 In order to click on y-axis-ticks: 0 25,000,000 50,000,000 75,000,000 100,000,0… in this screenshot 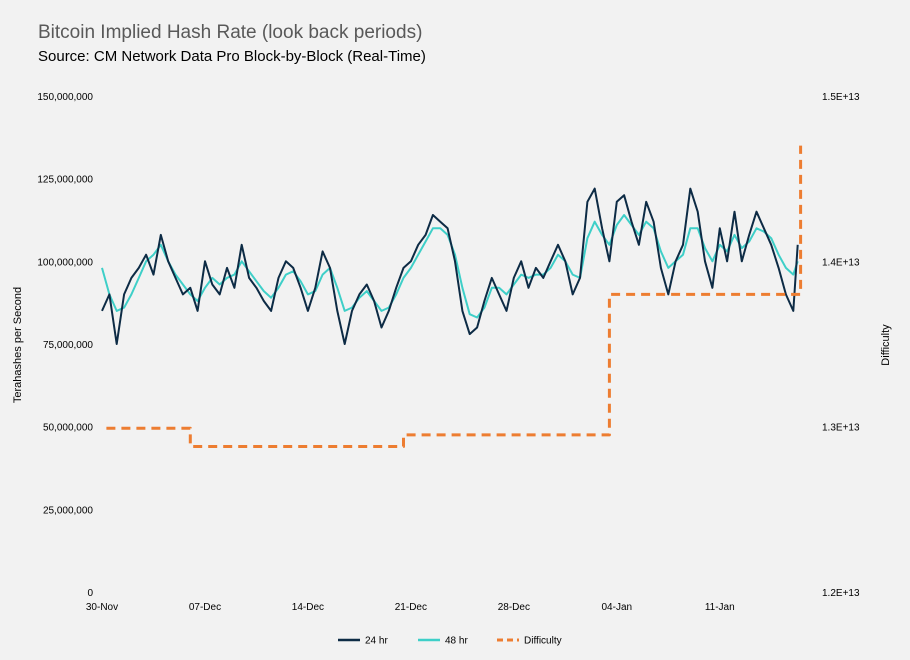, I will do `click(65, 345)`.